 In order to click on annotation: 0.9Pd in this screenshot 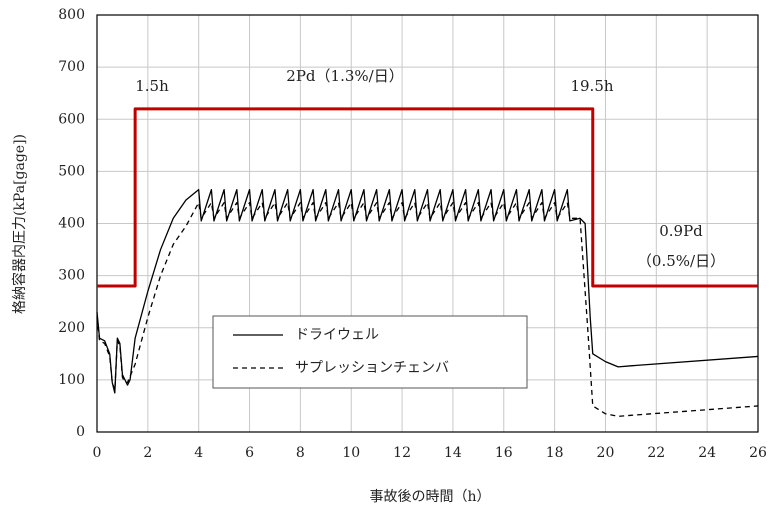, I will do `click(681, 231)`.